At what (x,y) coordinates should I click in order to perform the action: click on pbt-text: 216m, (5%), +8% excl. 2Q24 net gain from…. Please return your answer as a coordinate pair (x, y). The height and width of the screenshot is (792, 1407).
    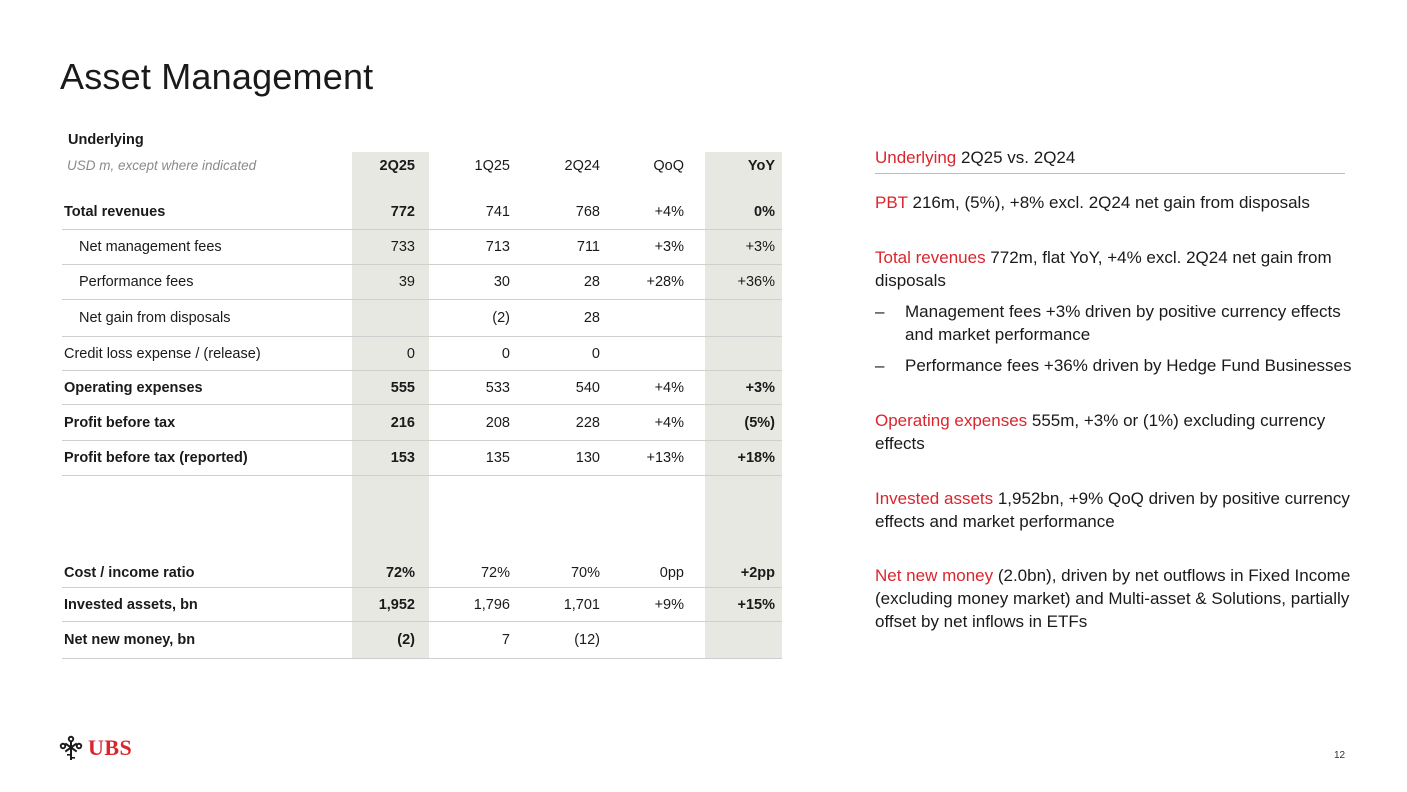
    Looking at the image, I should click on (1108, 202).